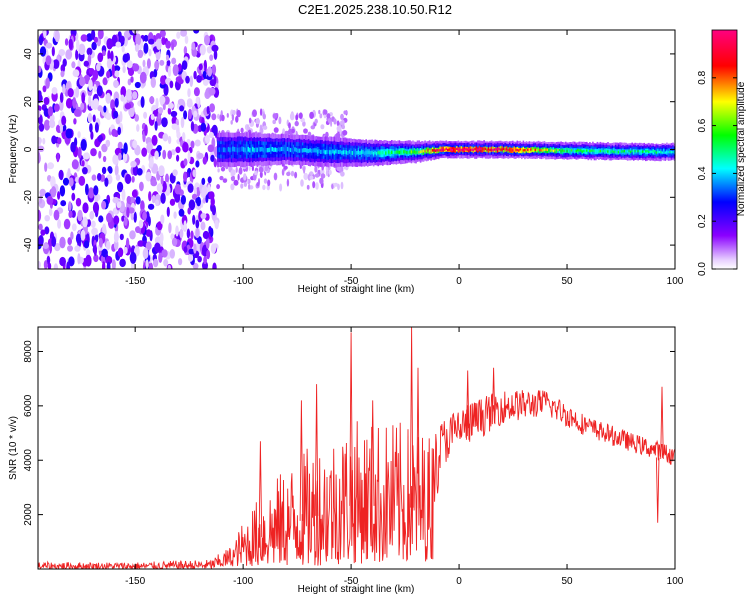  I want to click on snr-y-label: SNR (10 * v/v), so click(13, 448).